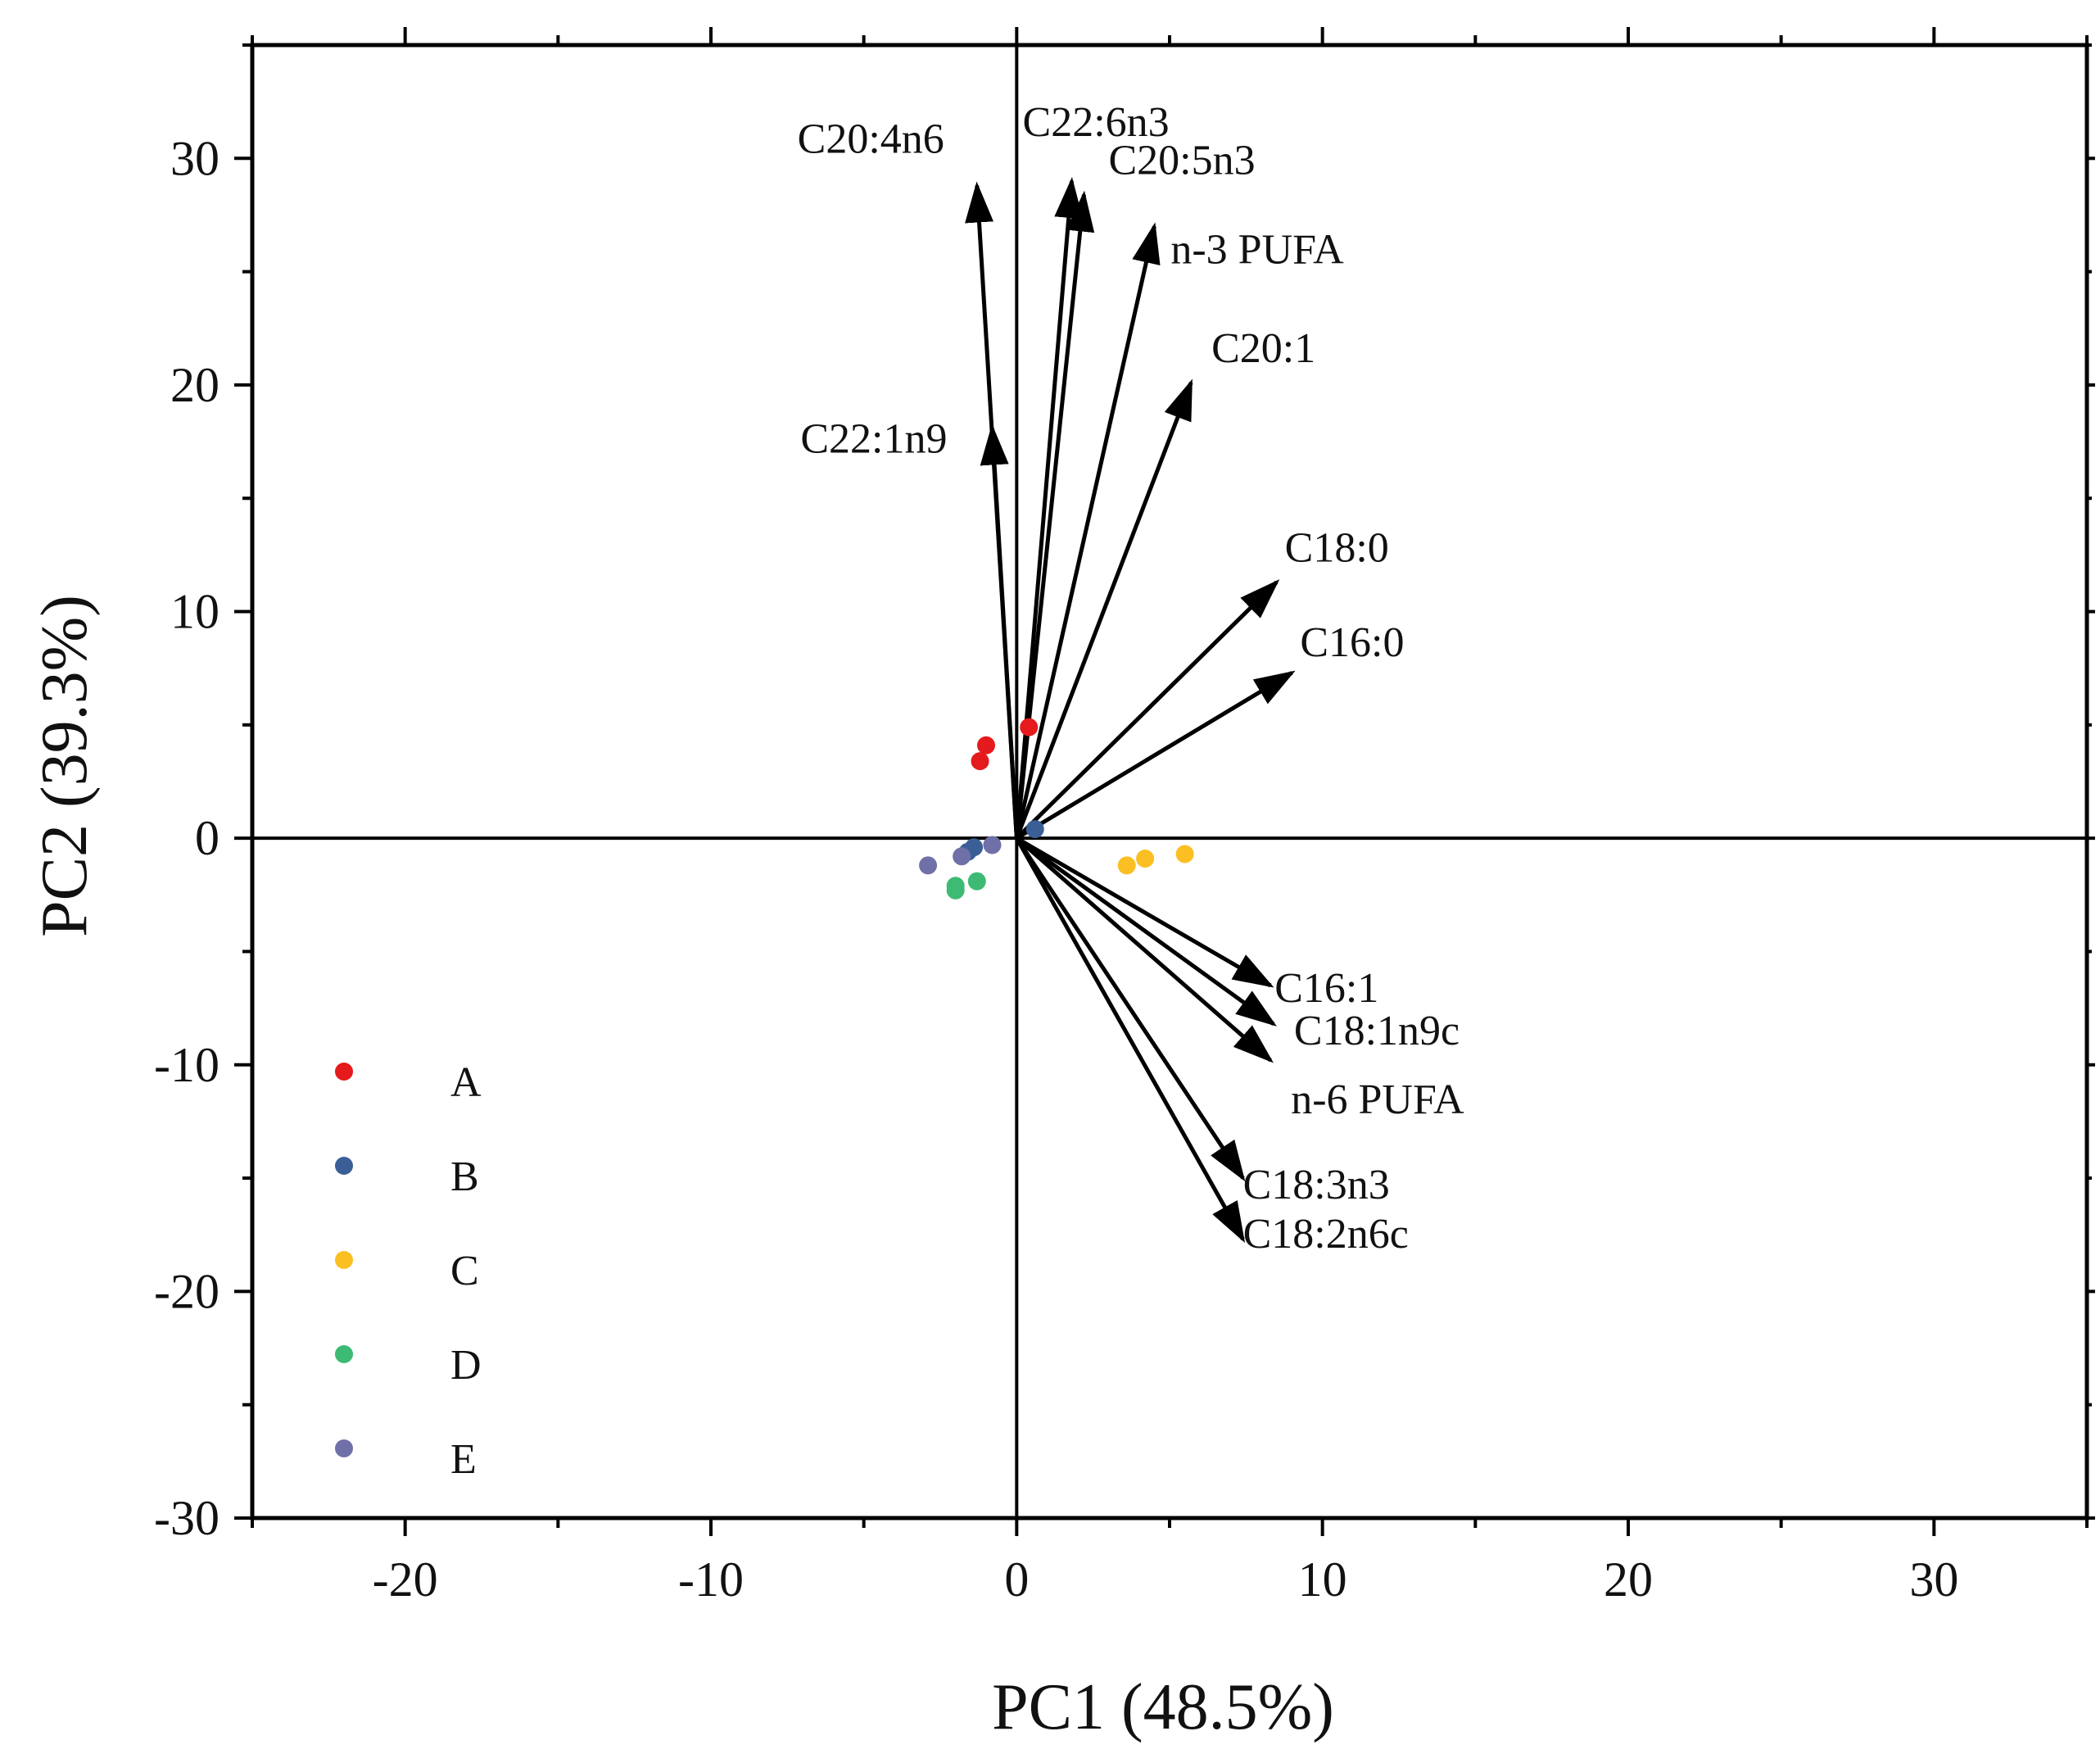  Describe the element at coordinates (195, 385) in the screenshot. I see `y-tick-label: 20` at that location.